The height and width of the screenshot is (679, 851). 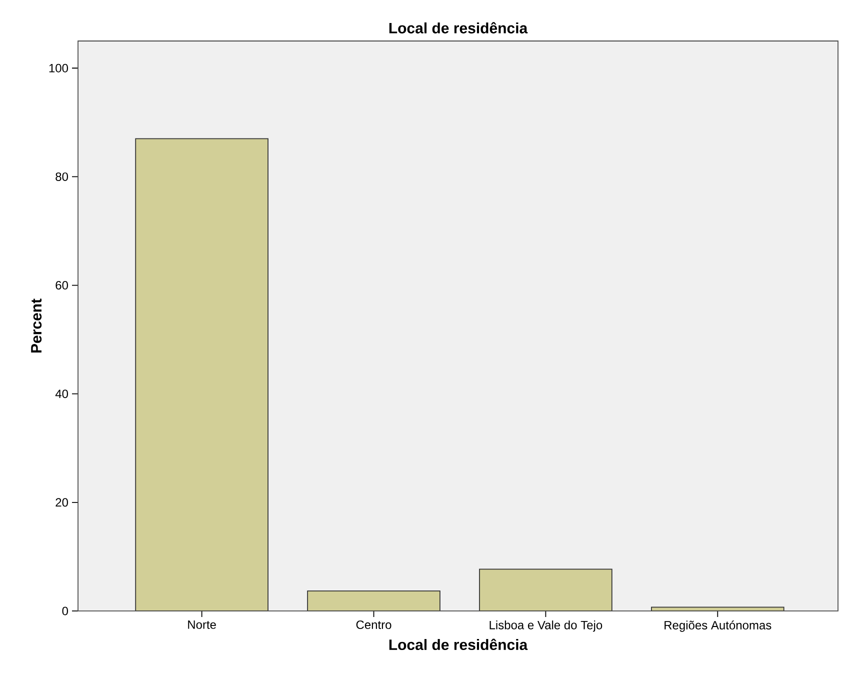 What do you see at coordinates (62, 502) in the screenshot?
I see `y-tick-label: 20` at bounding box center [62, 502].